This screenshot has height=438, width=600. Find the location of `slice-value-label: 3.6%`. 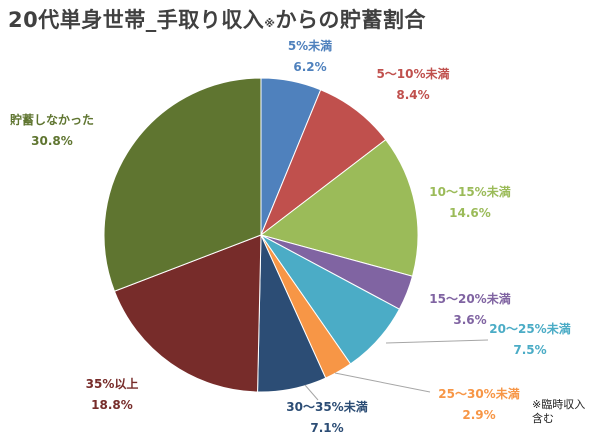

slice-value-label: 3.6% is located at coordinates (469, 320).